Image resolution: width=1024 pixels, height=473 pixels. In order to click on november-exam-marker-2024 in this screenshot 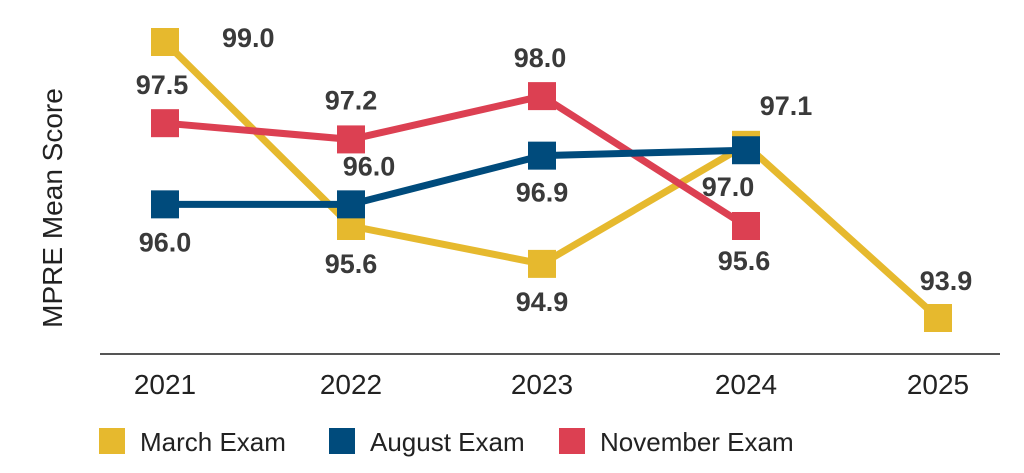, I will do `click(746, 226)`.